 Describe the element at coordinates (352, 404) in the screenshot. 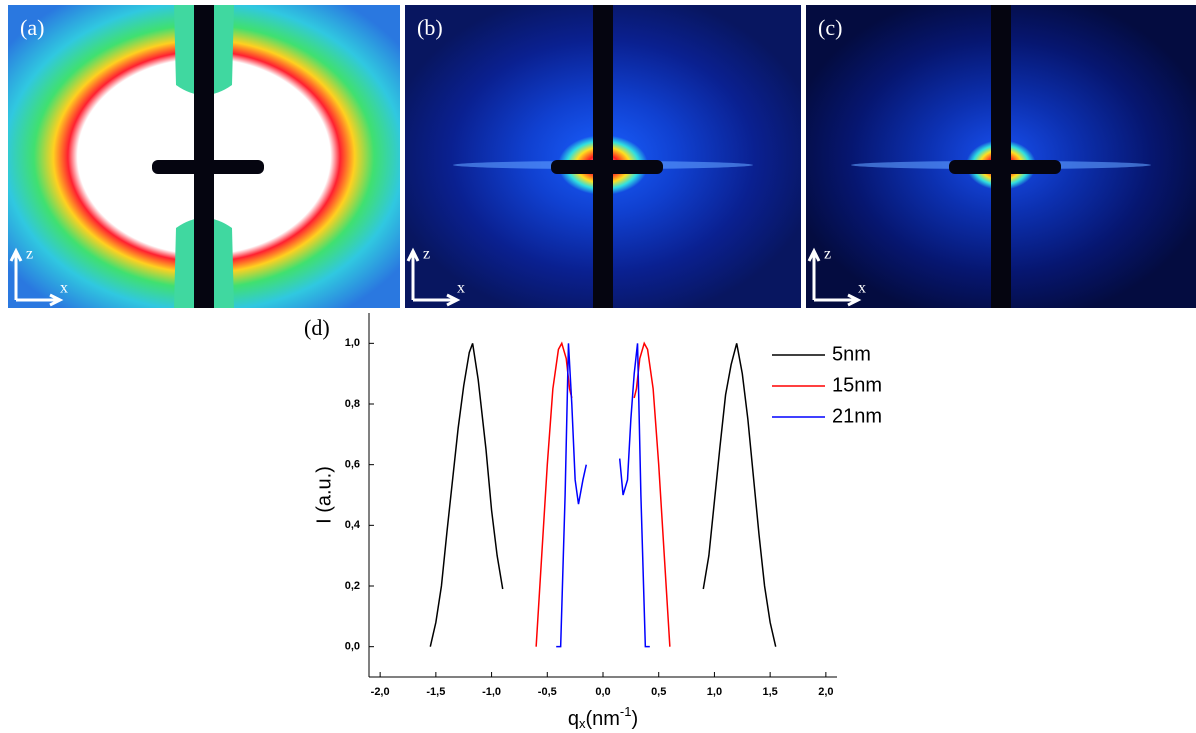

I see `y-tick-label: 0,8` at that location.